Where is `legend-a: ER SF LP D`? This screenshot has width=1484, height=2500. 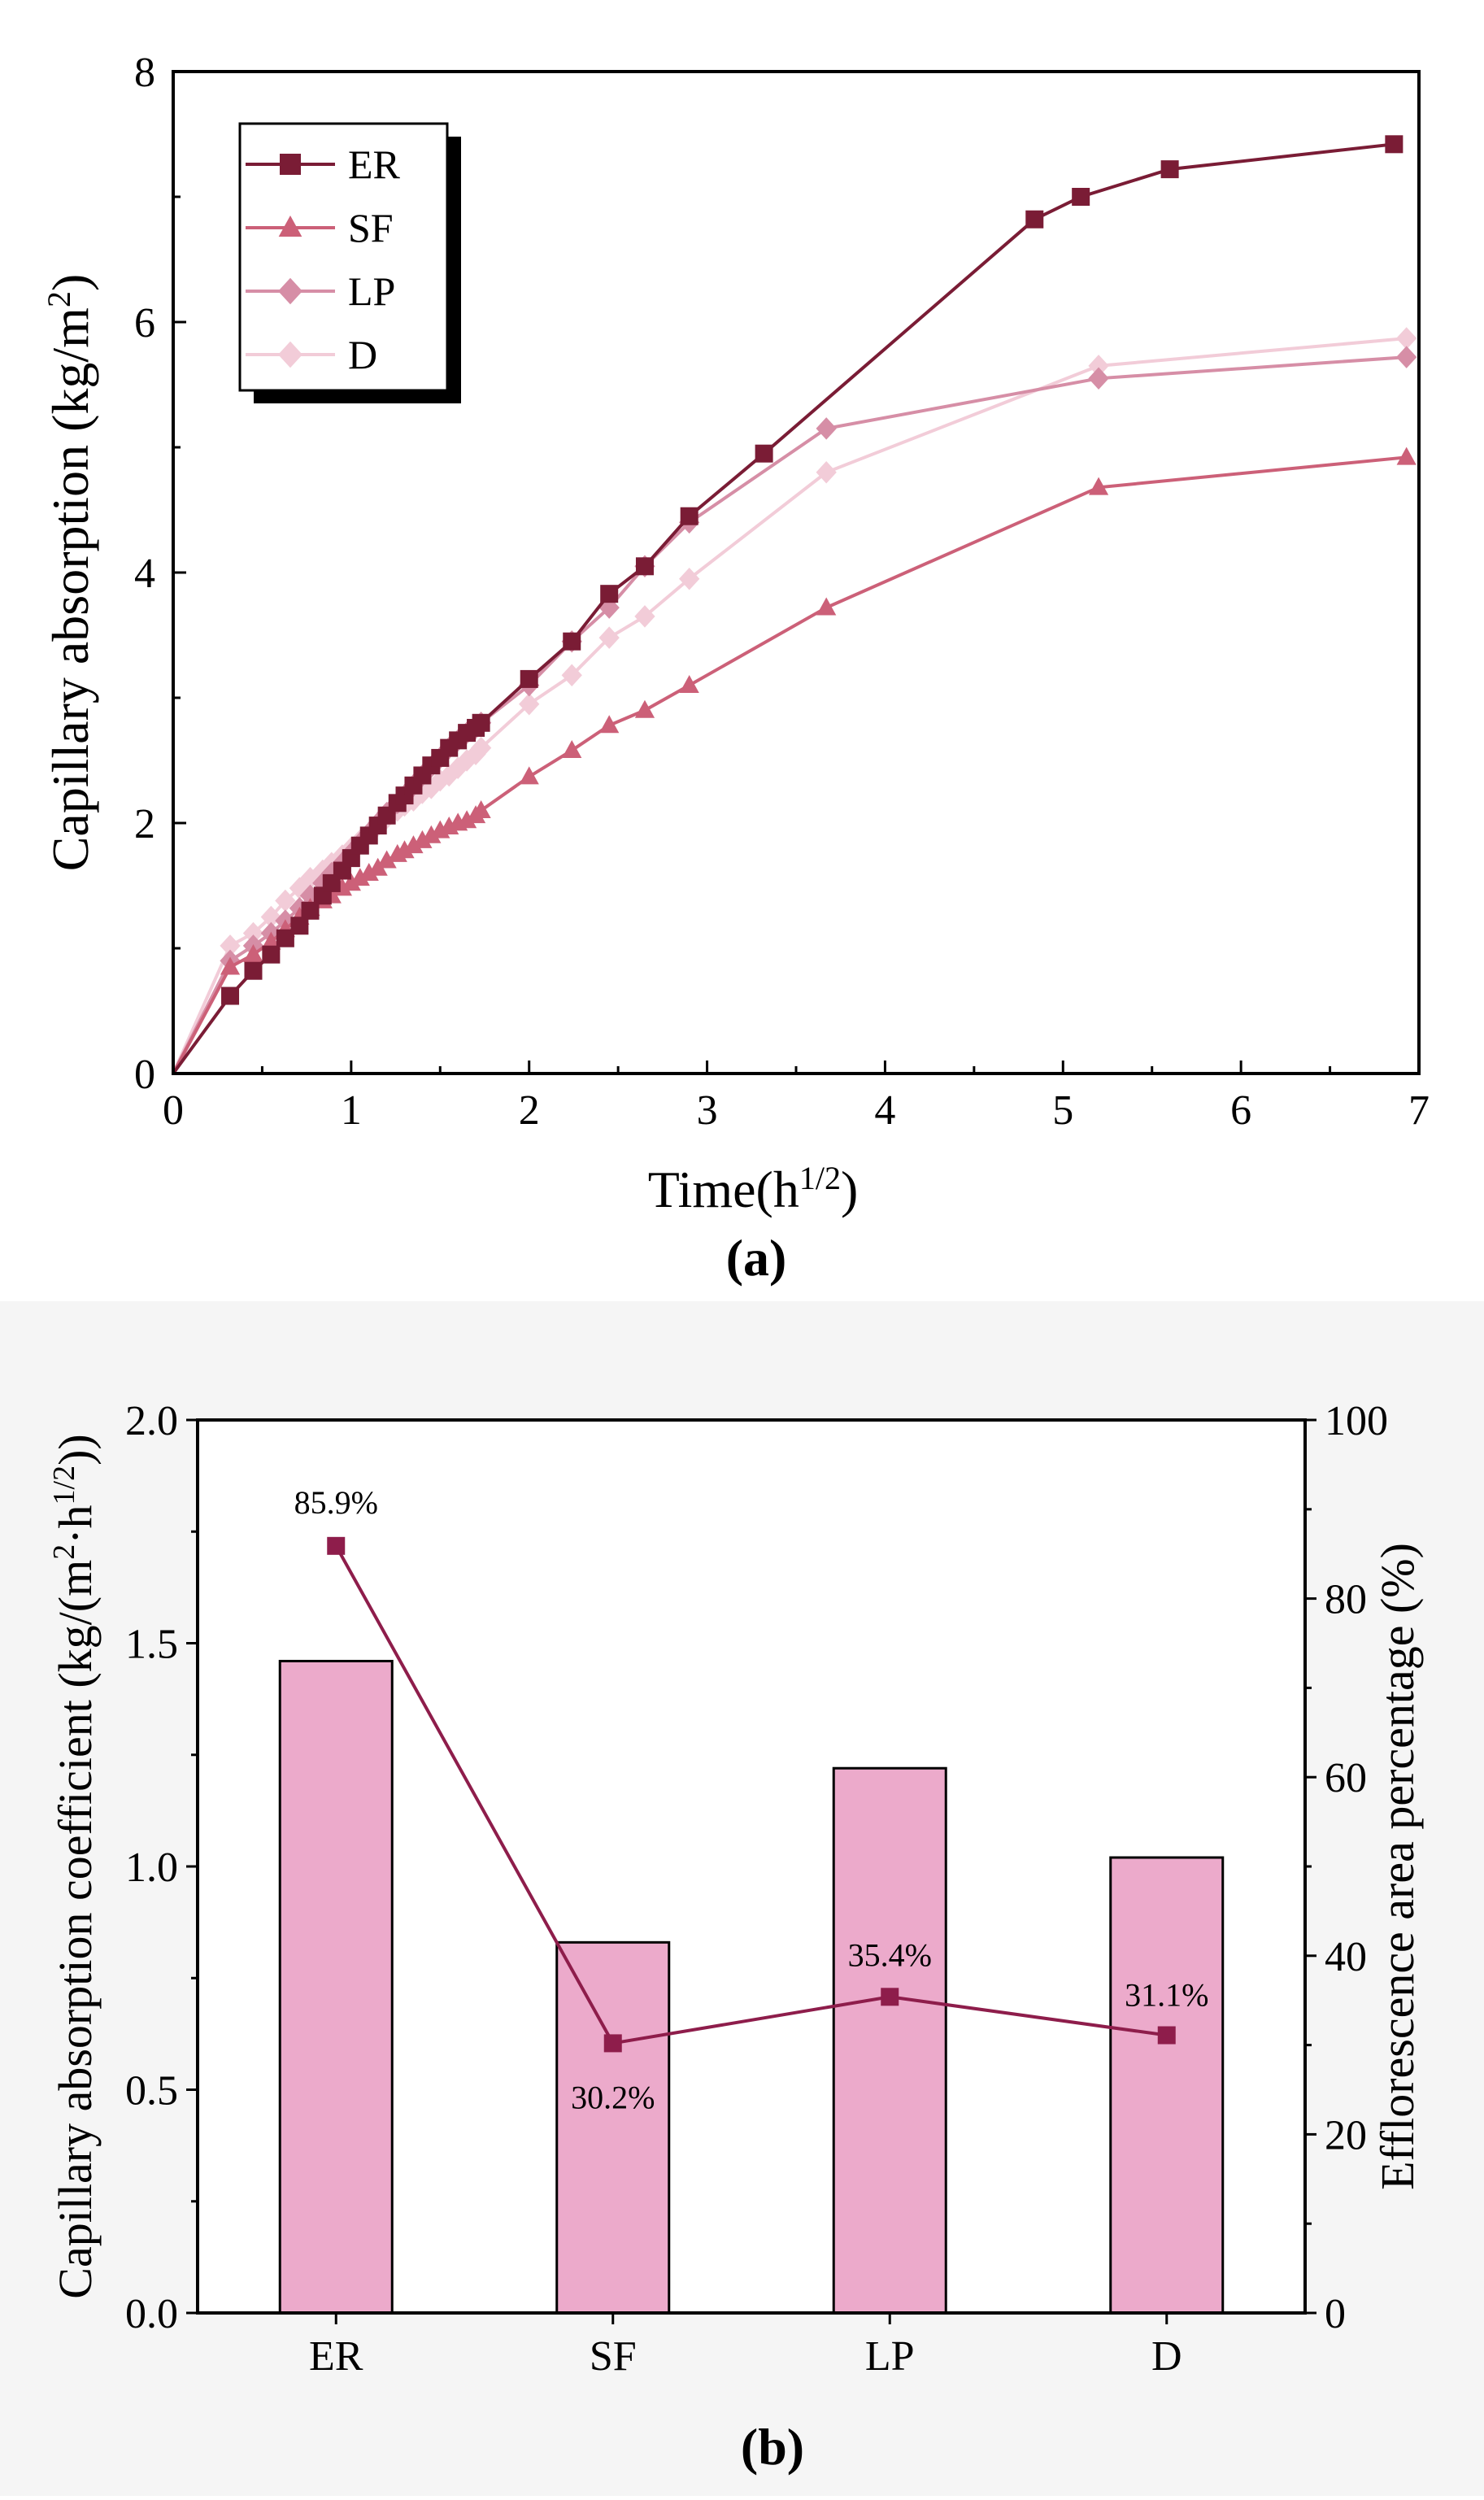
legend-a: ER SF LP D is located at coordinates (349, 262).